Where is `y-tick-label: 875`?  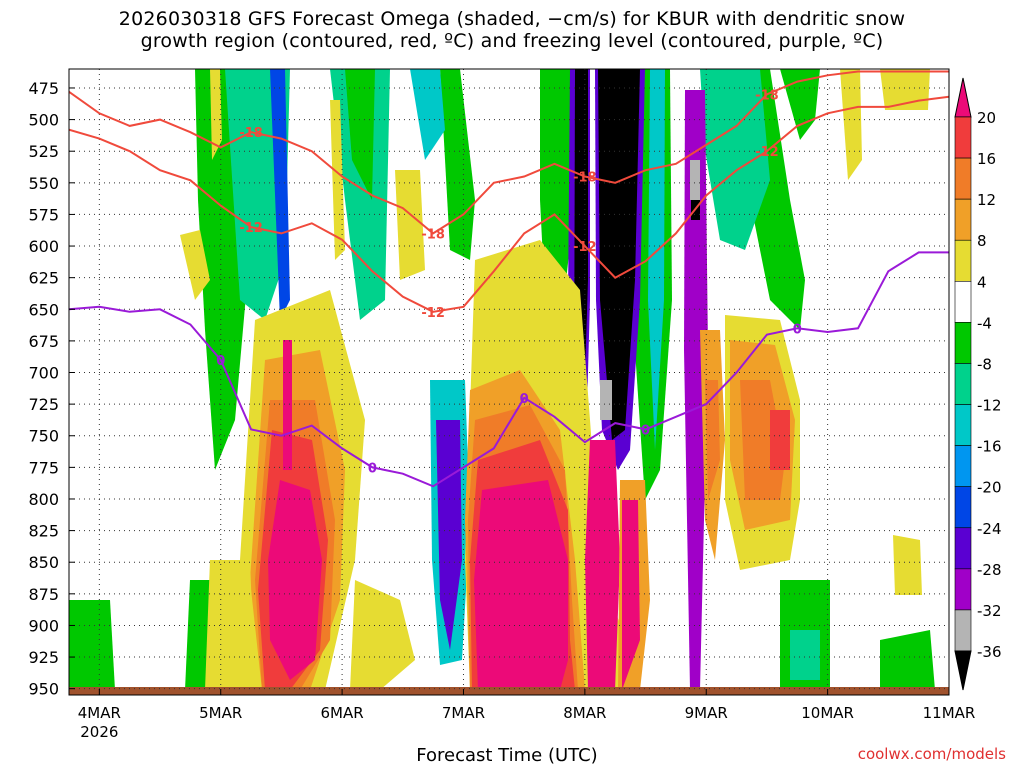
y-tick-label: 875 is located at coordinates (43, 594).